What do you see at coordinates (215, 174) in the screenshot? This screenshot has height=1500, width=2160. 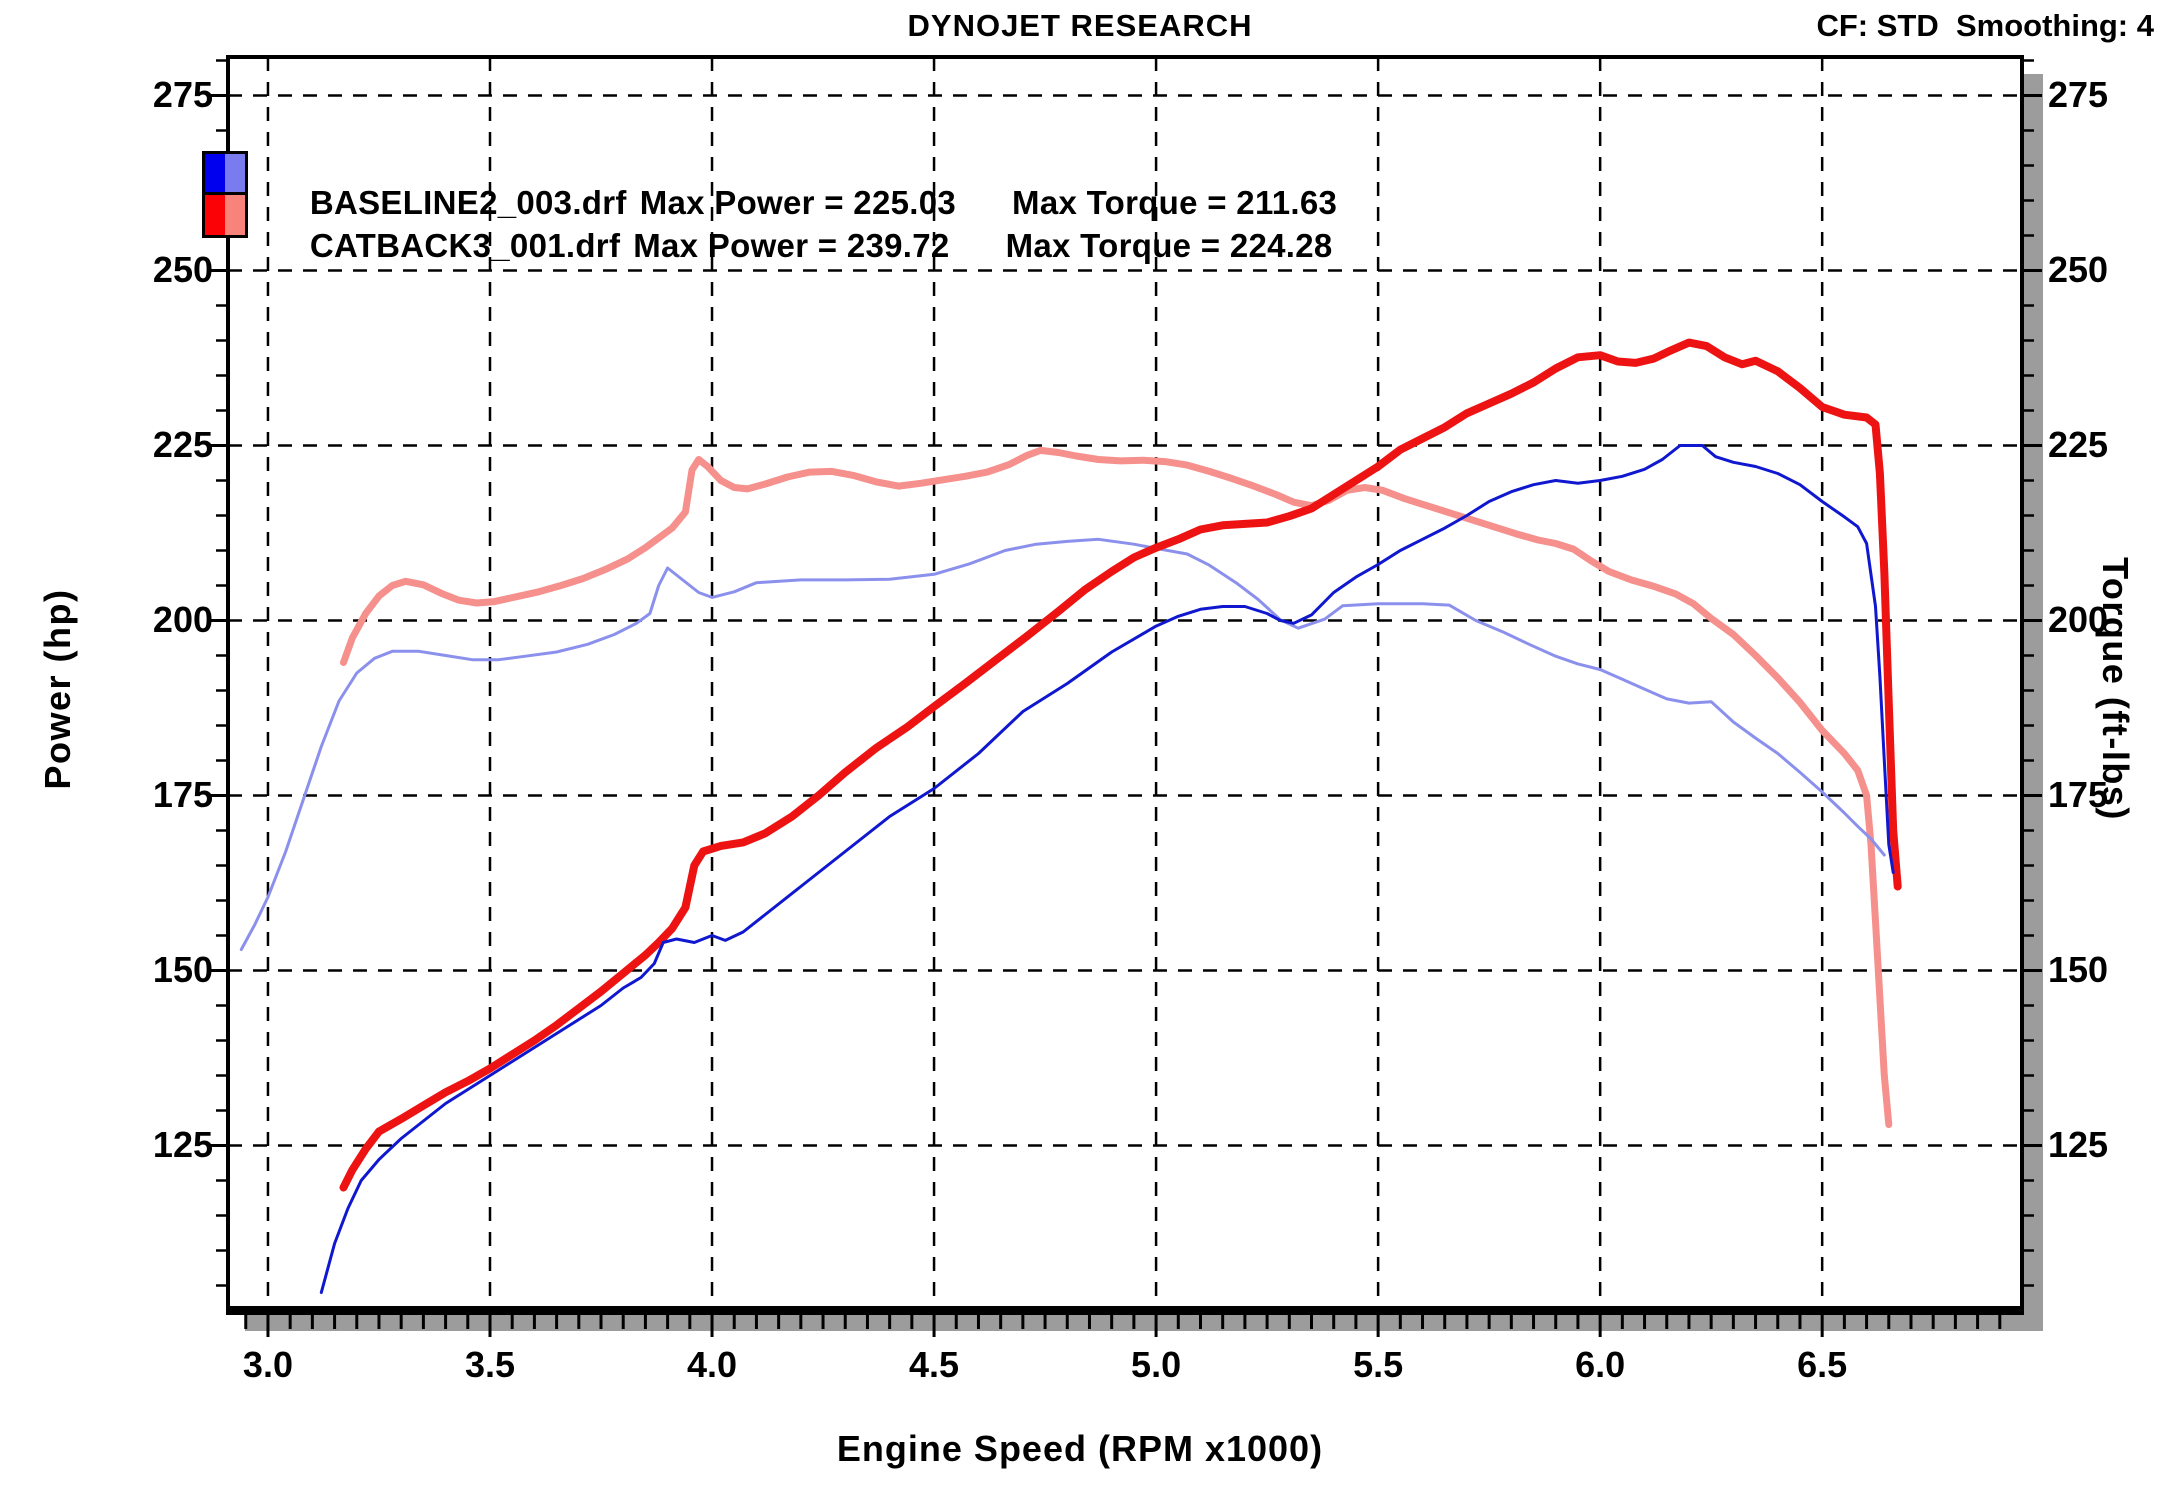 I see `legend-swatch-baseline-power-color` at bounding box center [215, 174].